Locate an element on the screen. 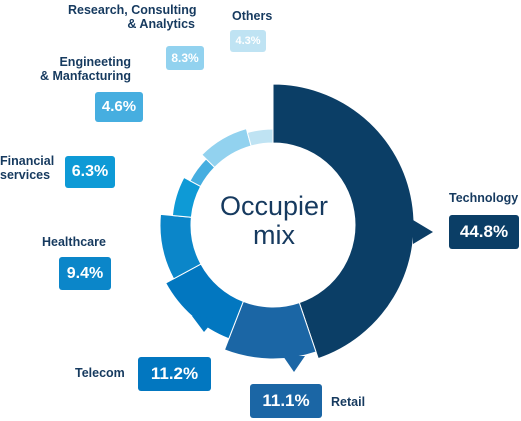  label-technology: Technology is located at coordinates (484, 198).